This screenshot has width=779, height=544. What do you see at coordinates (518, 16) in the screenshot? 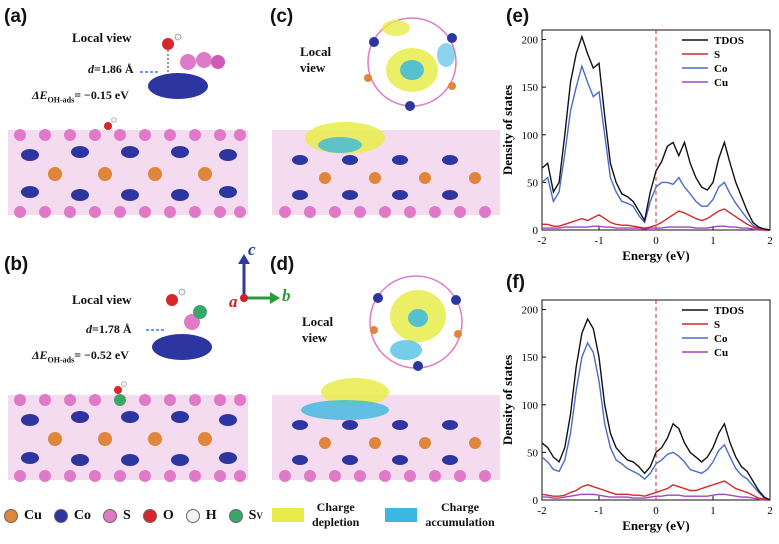
I see `panel-label-e: (e)` at bounding box center [518, 16].